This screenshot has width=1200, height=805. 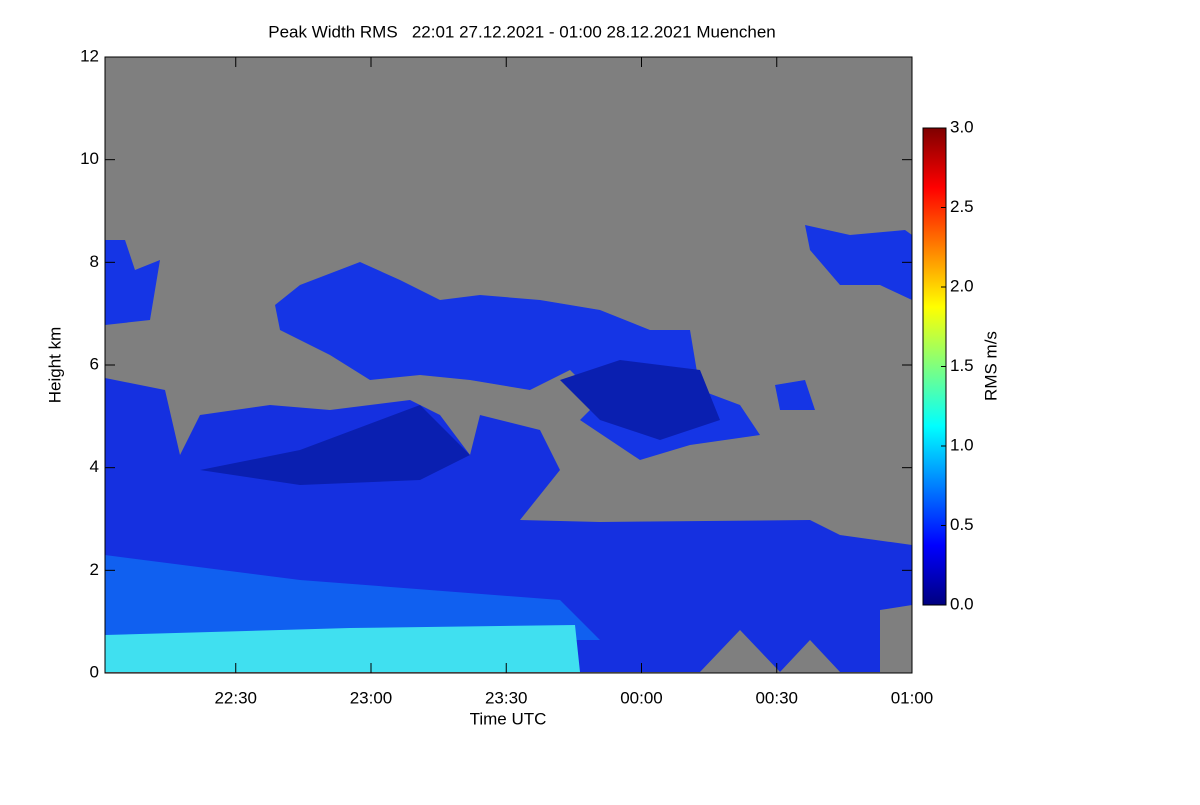 What do you see at coordinates (962, 524) in the screenshot?
I see `colorbar-tick-label: 0.5` at bounding box center [962, 524].